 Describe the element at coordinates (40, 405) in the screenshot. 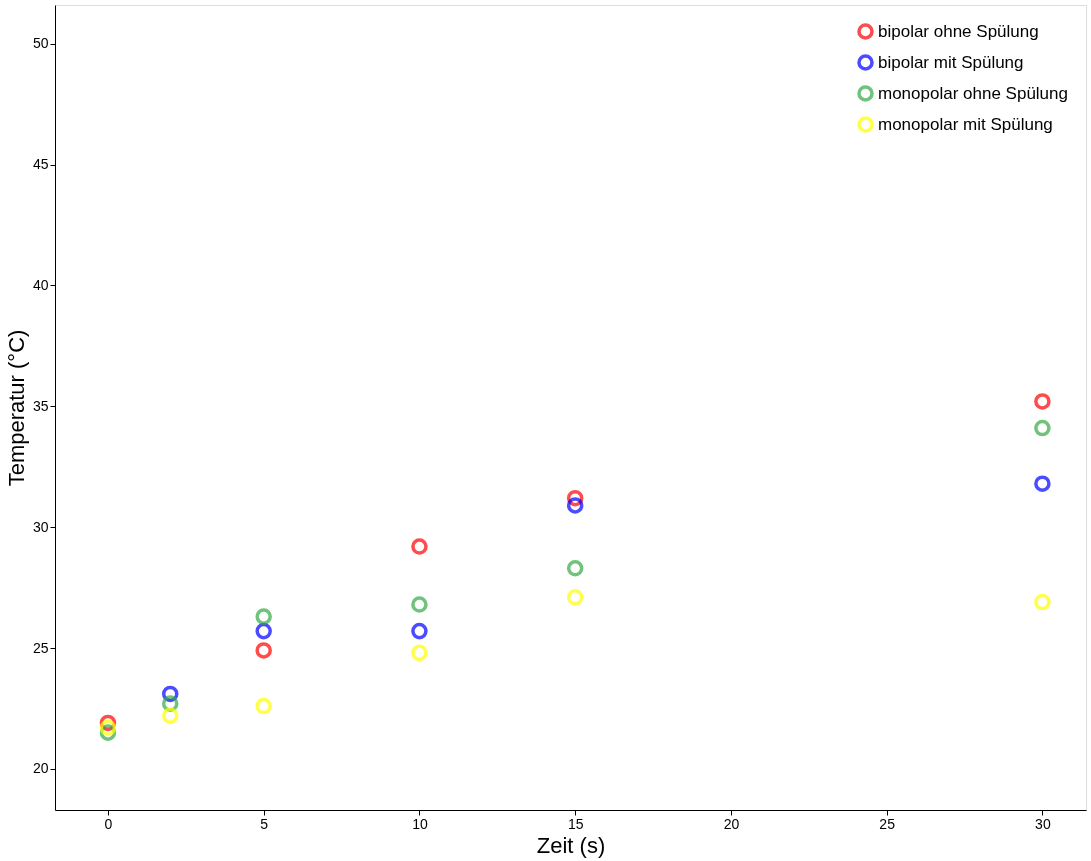

I see `y-tick-label: 35` at that location.